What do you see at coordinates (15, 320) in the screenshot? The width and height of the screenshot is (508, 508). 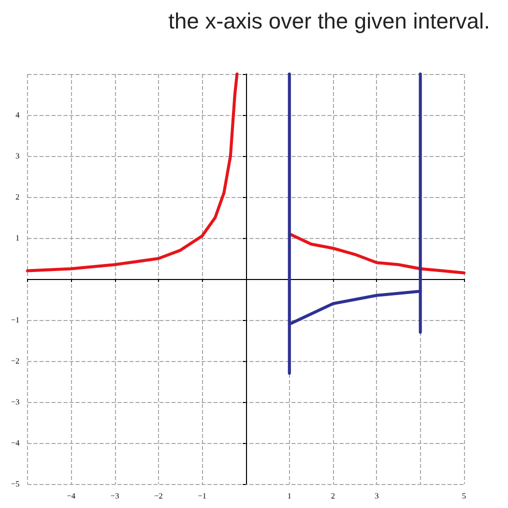 I see `y-tick-label: −1` at bounding box center [15, 320].